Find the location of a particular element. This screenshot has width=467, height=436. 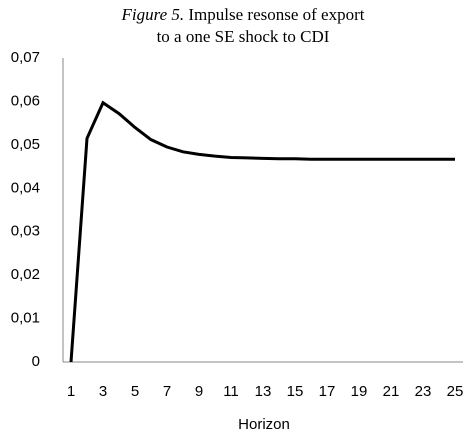

x-tick-label: 19 is located at coordinates (359, 391).